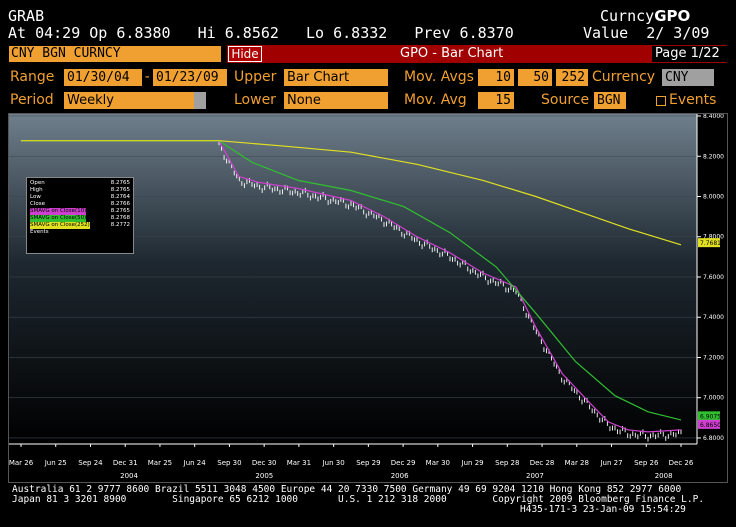 This screenshot has height=527, width=736. What do you see at coordinates (709, 333) in the screenshot?
I see `last-value-labels: 7.7681 6.9075 6.8650` at bounding box center [709, 333].